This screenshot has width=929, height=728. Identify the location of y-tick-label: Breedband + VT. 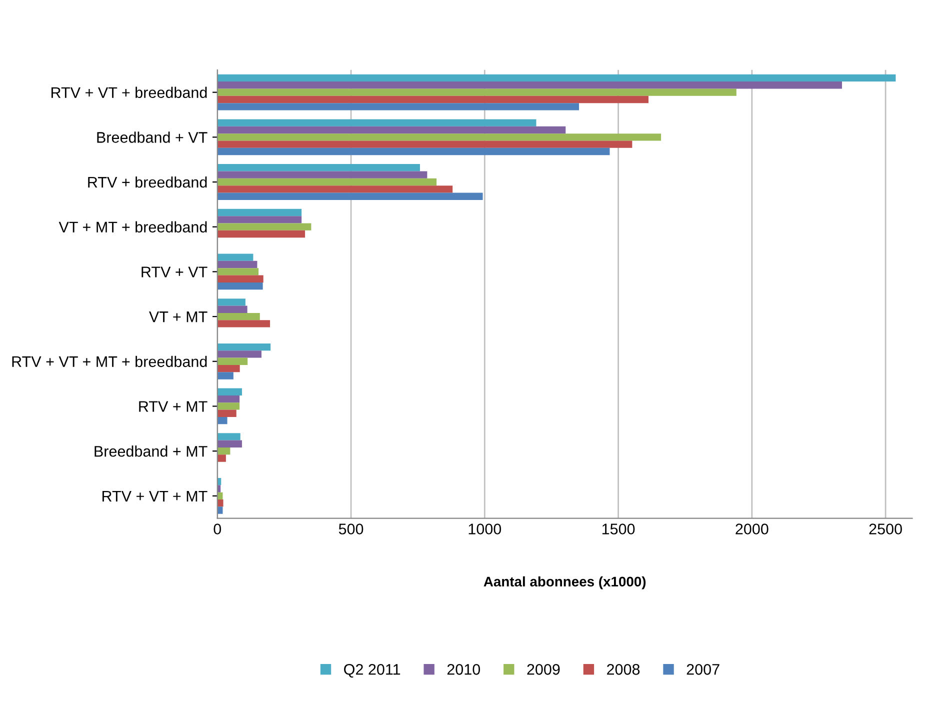
(152, 137).